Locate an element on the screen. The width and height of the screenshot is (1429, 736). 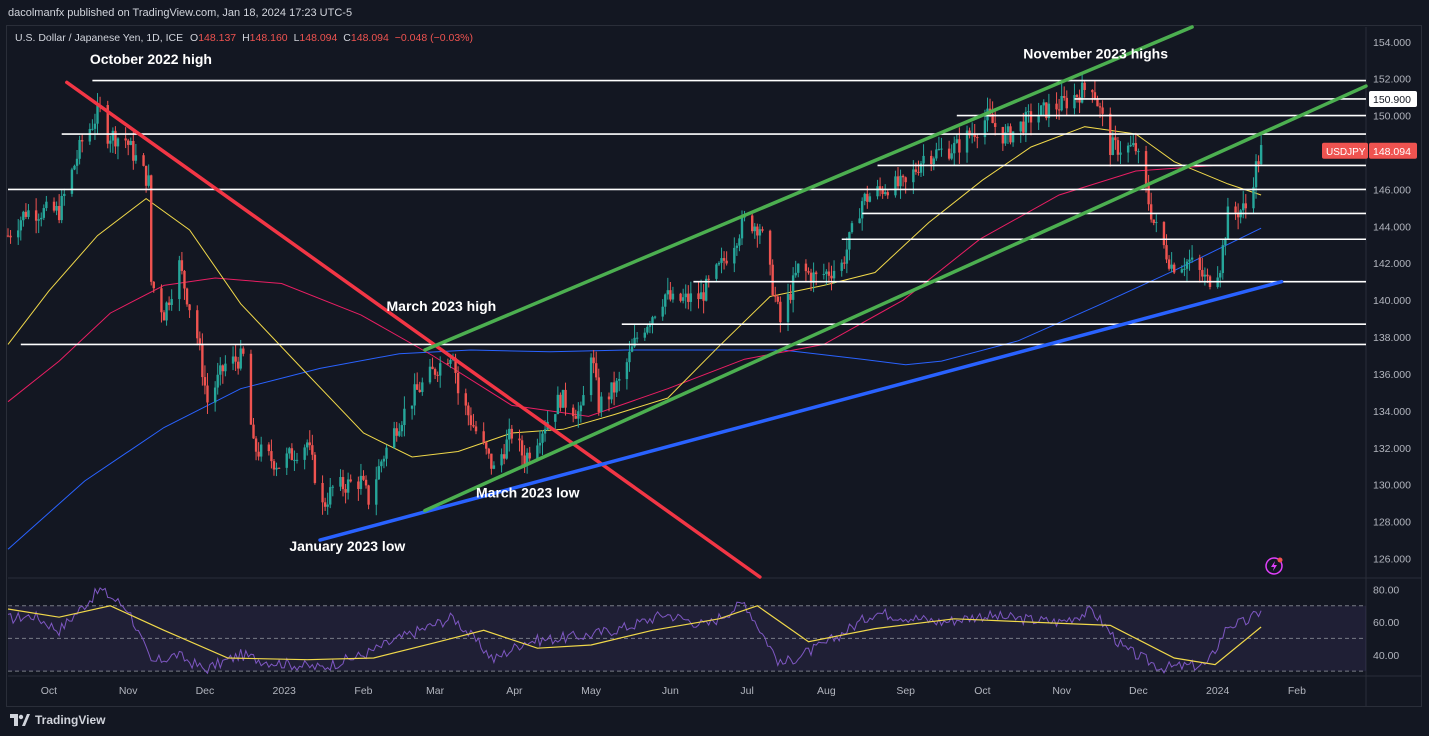
price-tick-label: 132.000 is located at coordinates (1392, 449).